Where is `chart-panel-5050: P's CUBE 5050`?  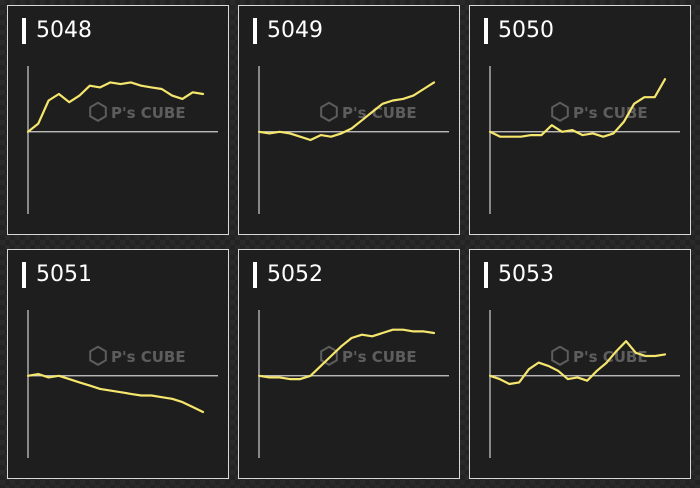
chart-panel-5050: P's CUBE 5050 is located at coordinates (580, 120).